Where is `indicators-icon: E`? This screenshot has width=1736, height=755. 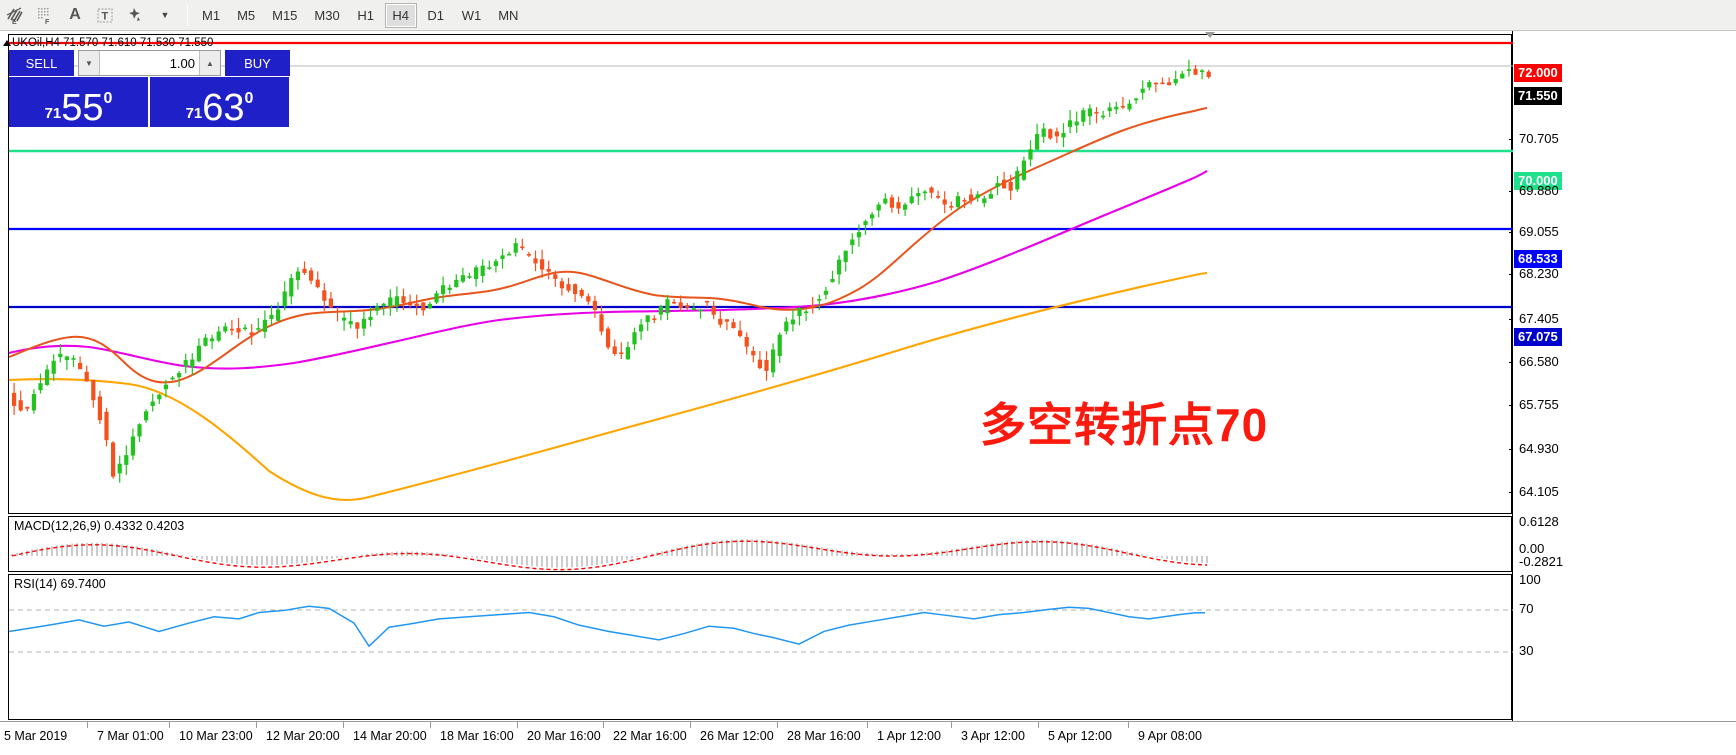
indicators-icon: E is located at coordinates (15, 15).